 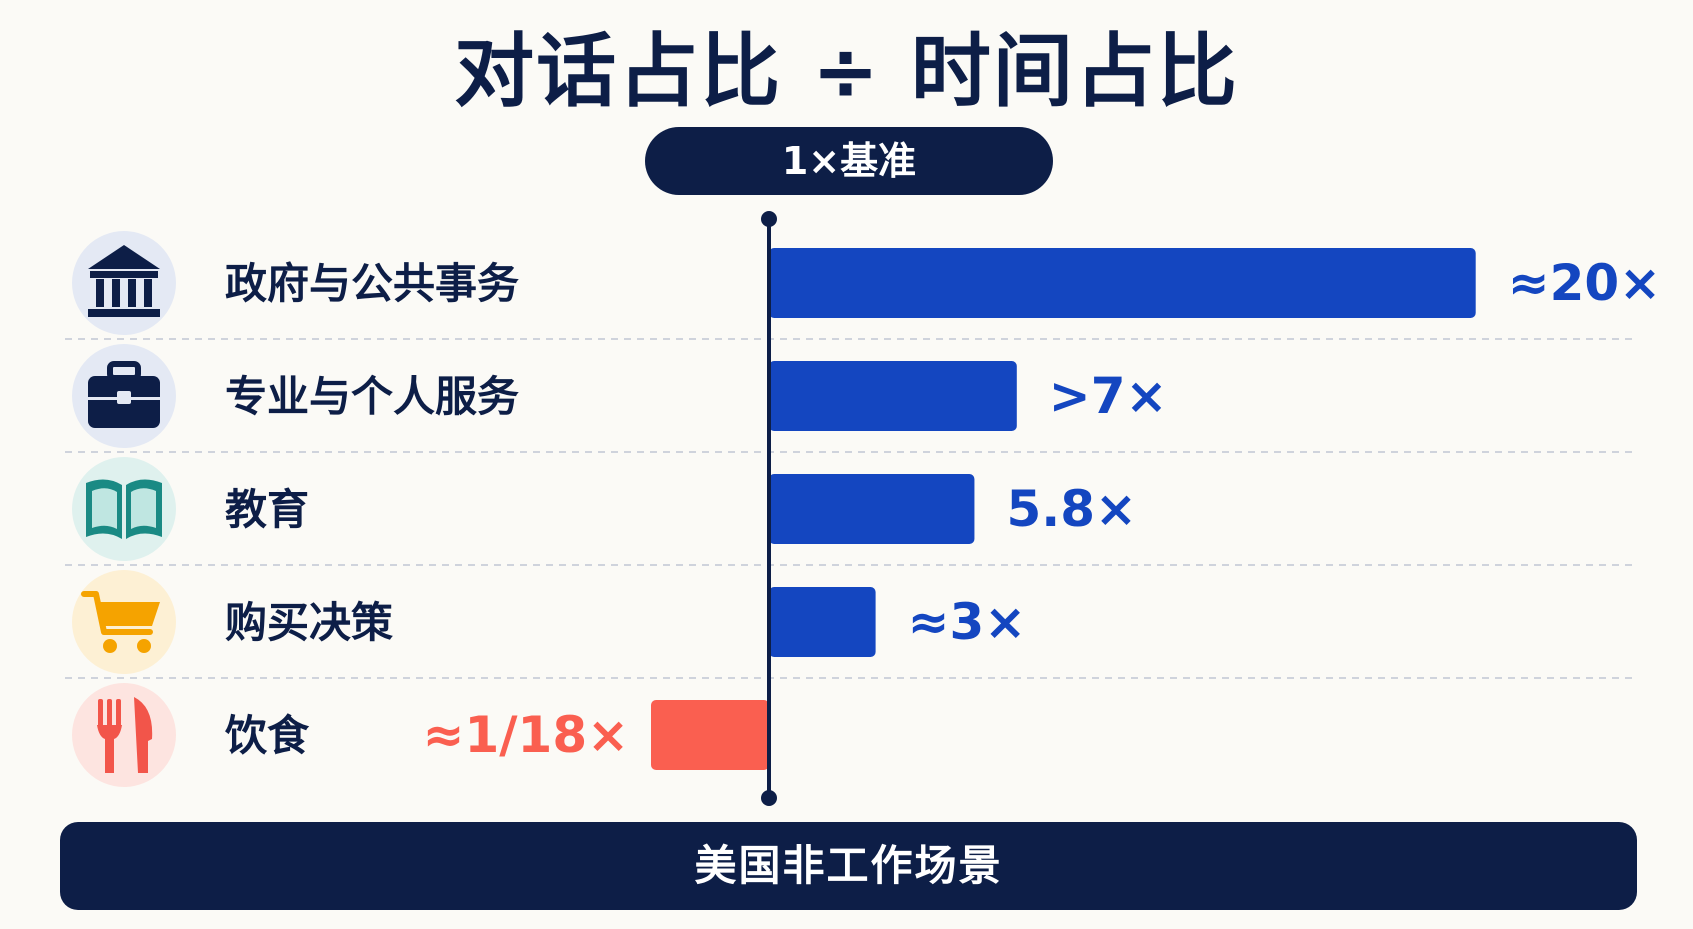 I want to click on chart-title: 对话占比 ÷ 时间占比, so click(x=846, y=71).